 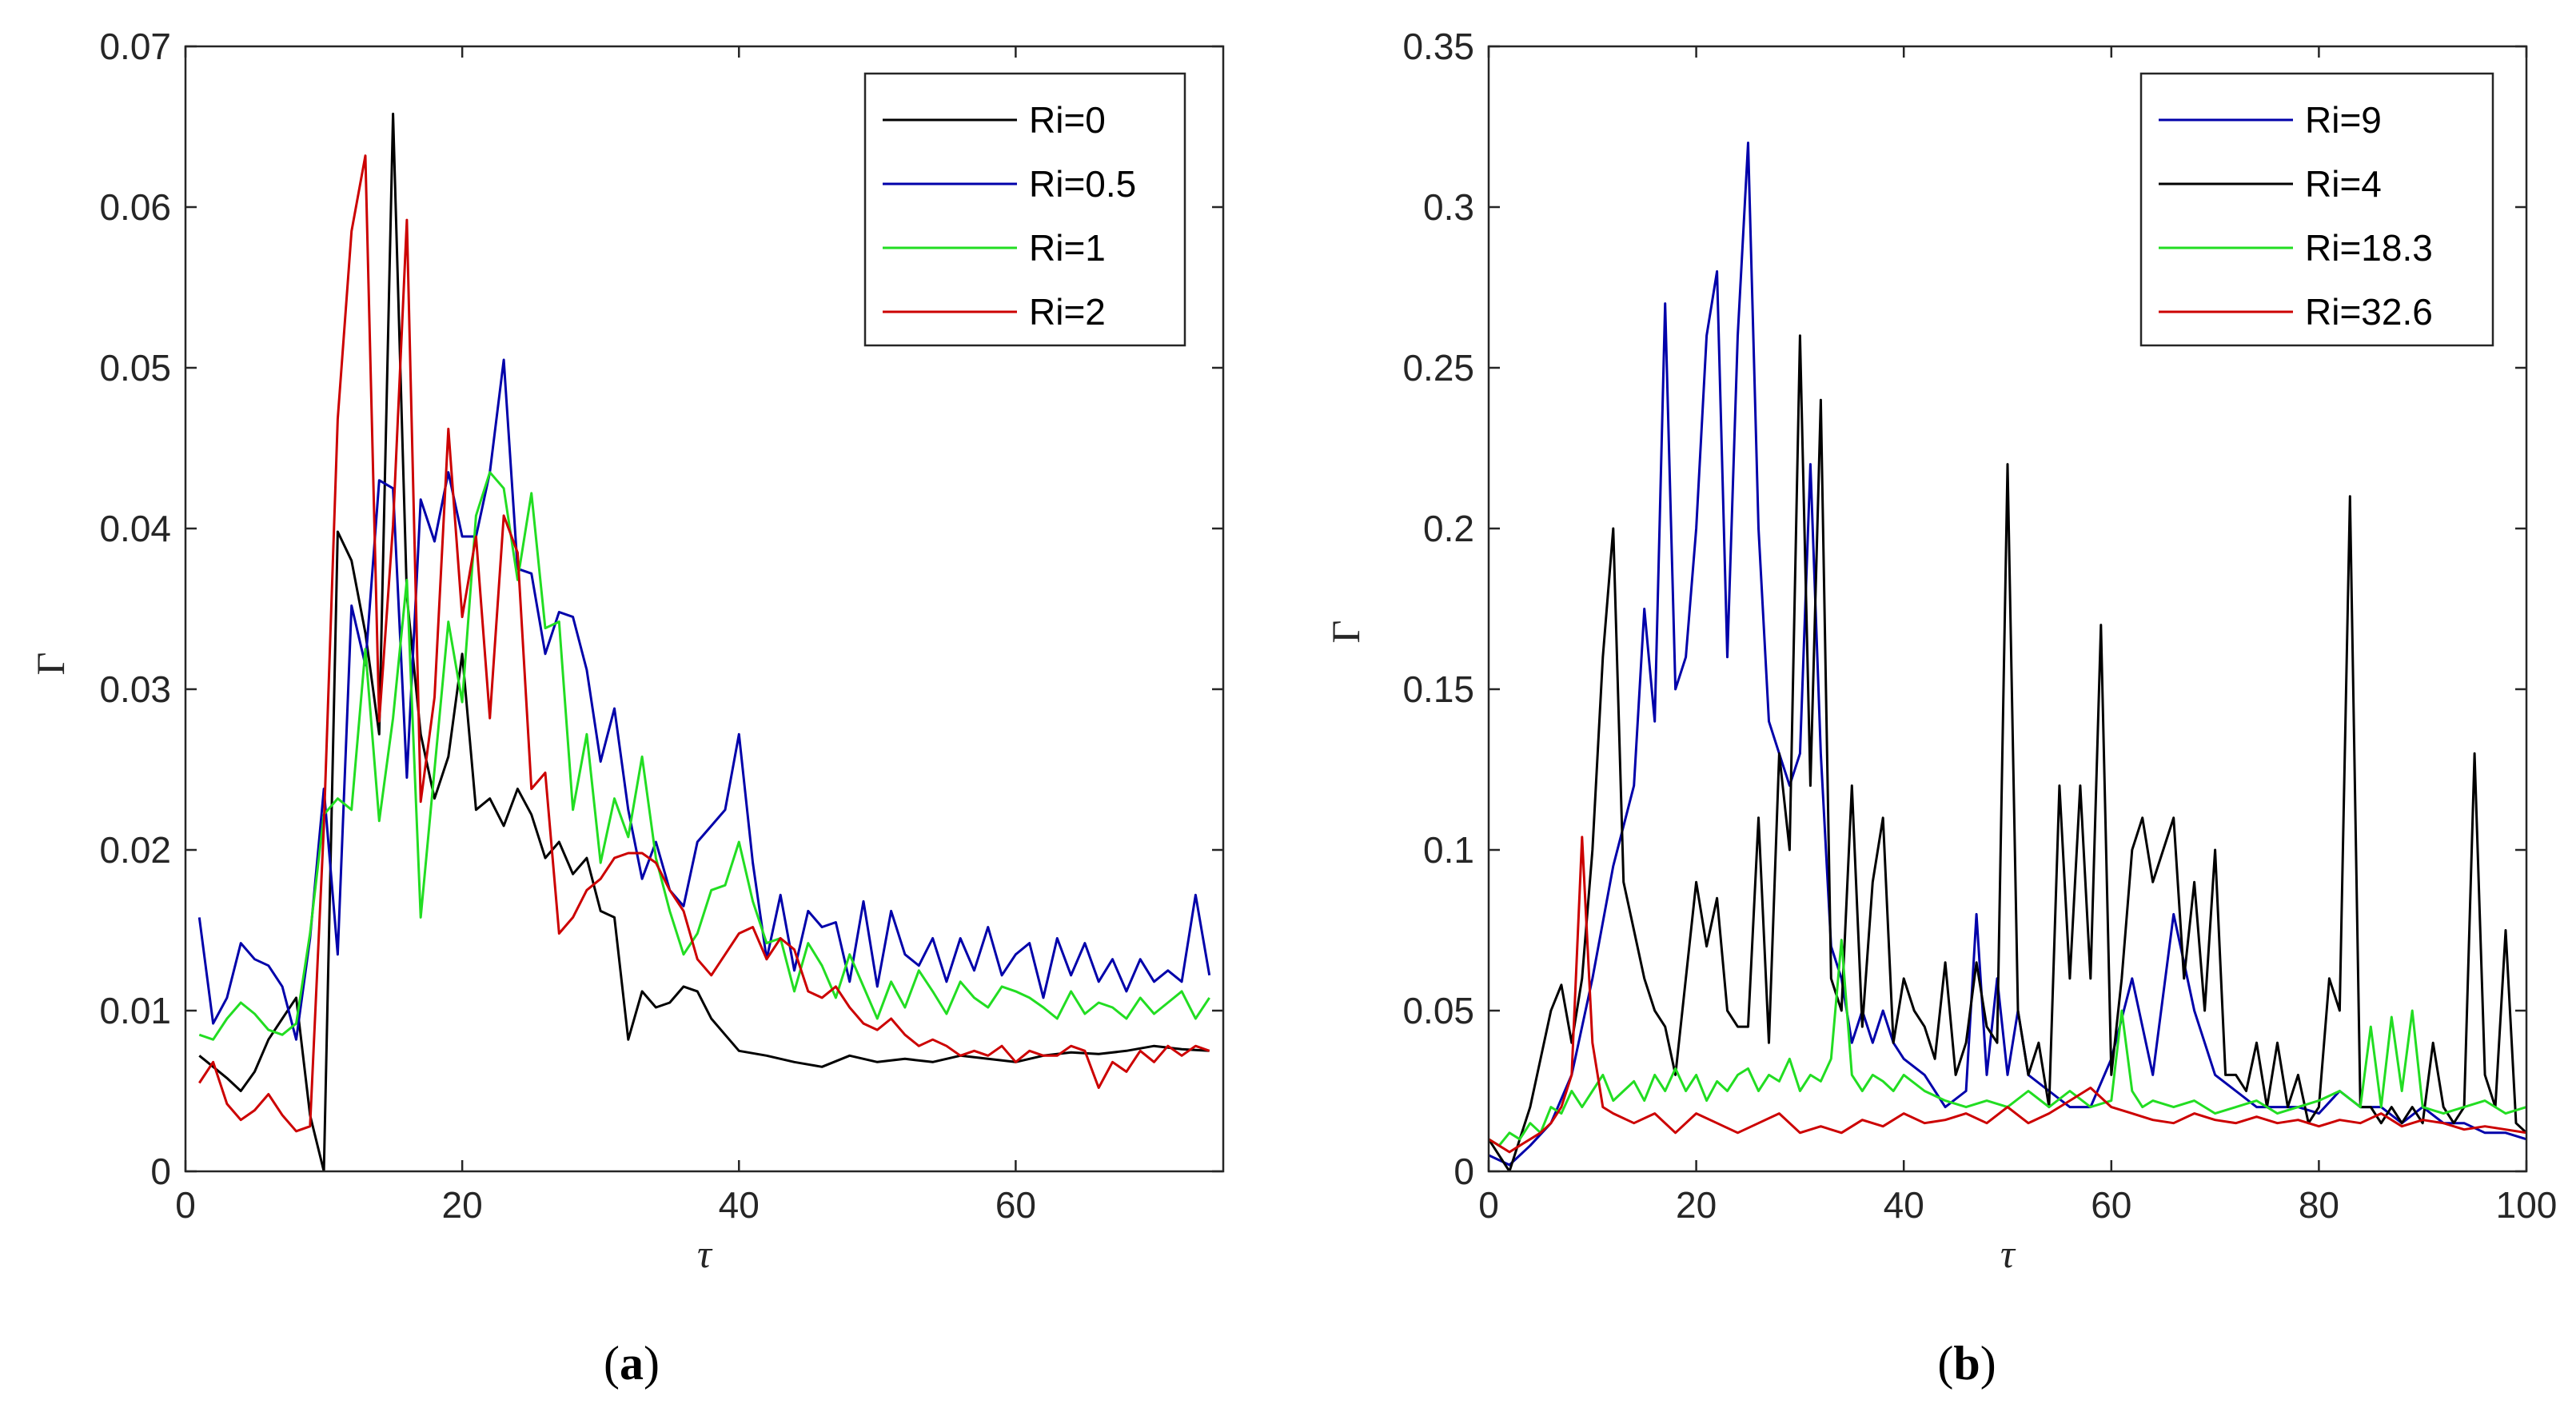 I want to click on y-tick-label-b: 0.15, so click(x=1438, y=689).